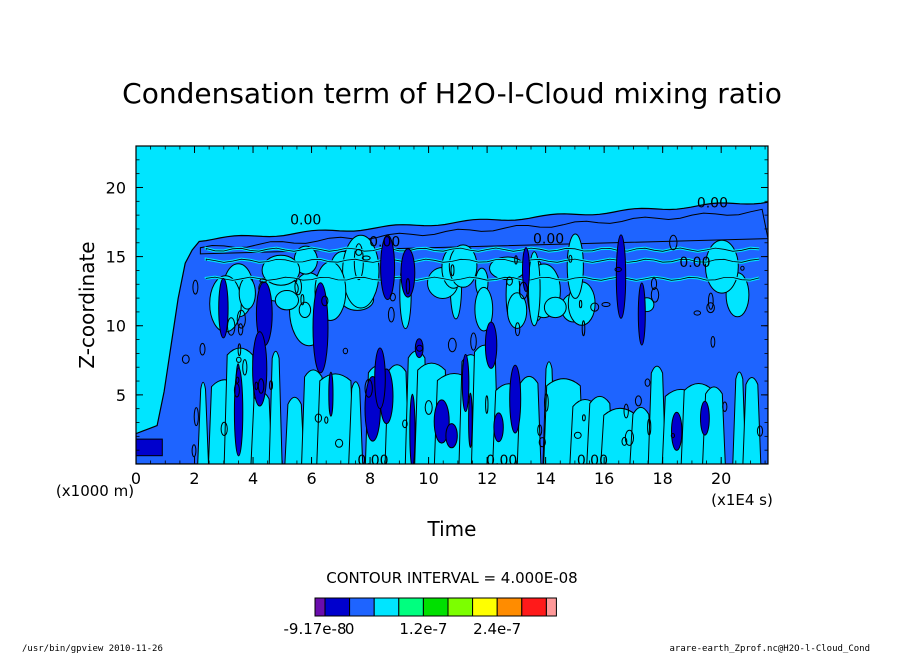 The width and height of the screenshot is (904, 654). Describe the element at coordinates (194, 478) in the screenshot. I see `x-tick-label: 2` at that location.